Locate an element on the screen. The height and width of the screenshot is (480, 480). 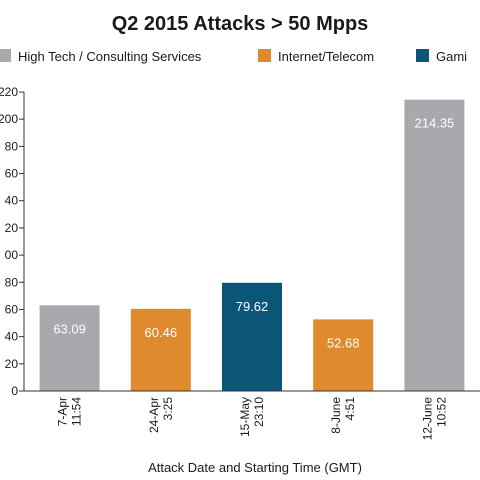
legend-label-0: High Tech / Consulting Services is located at coordinates (110, 56).